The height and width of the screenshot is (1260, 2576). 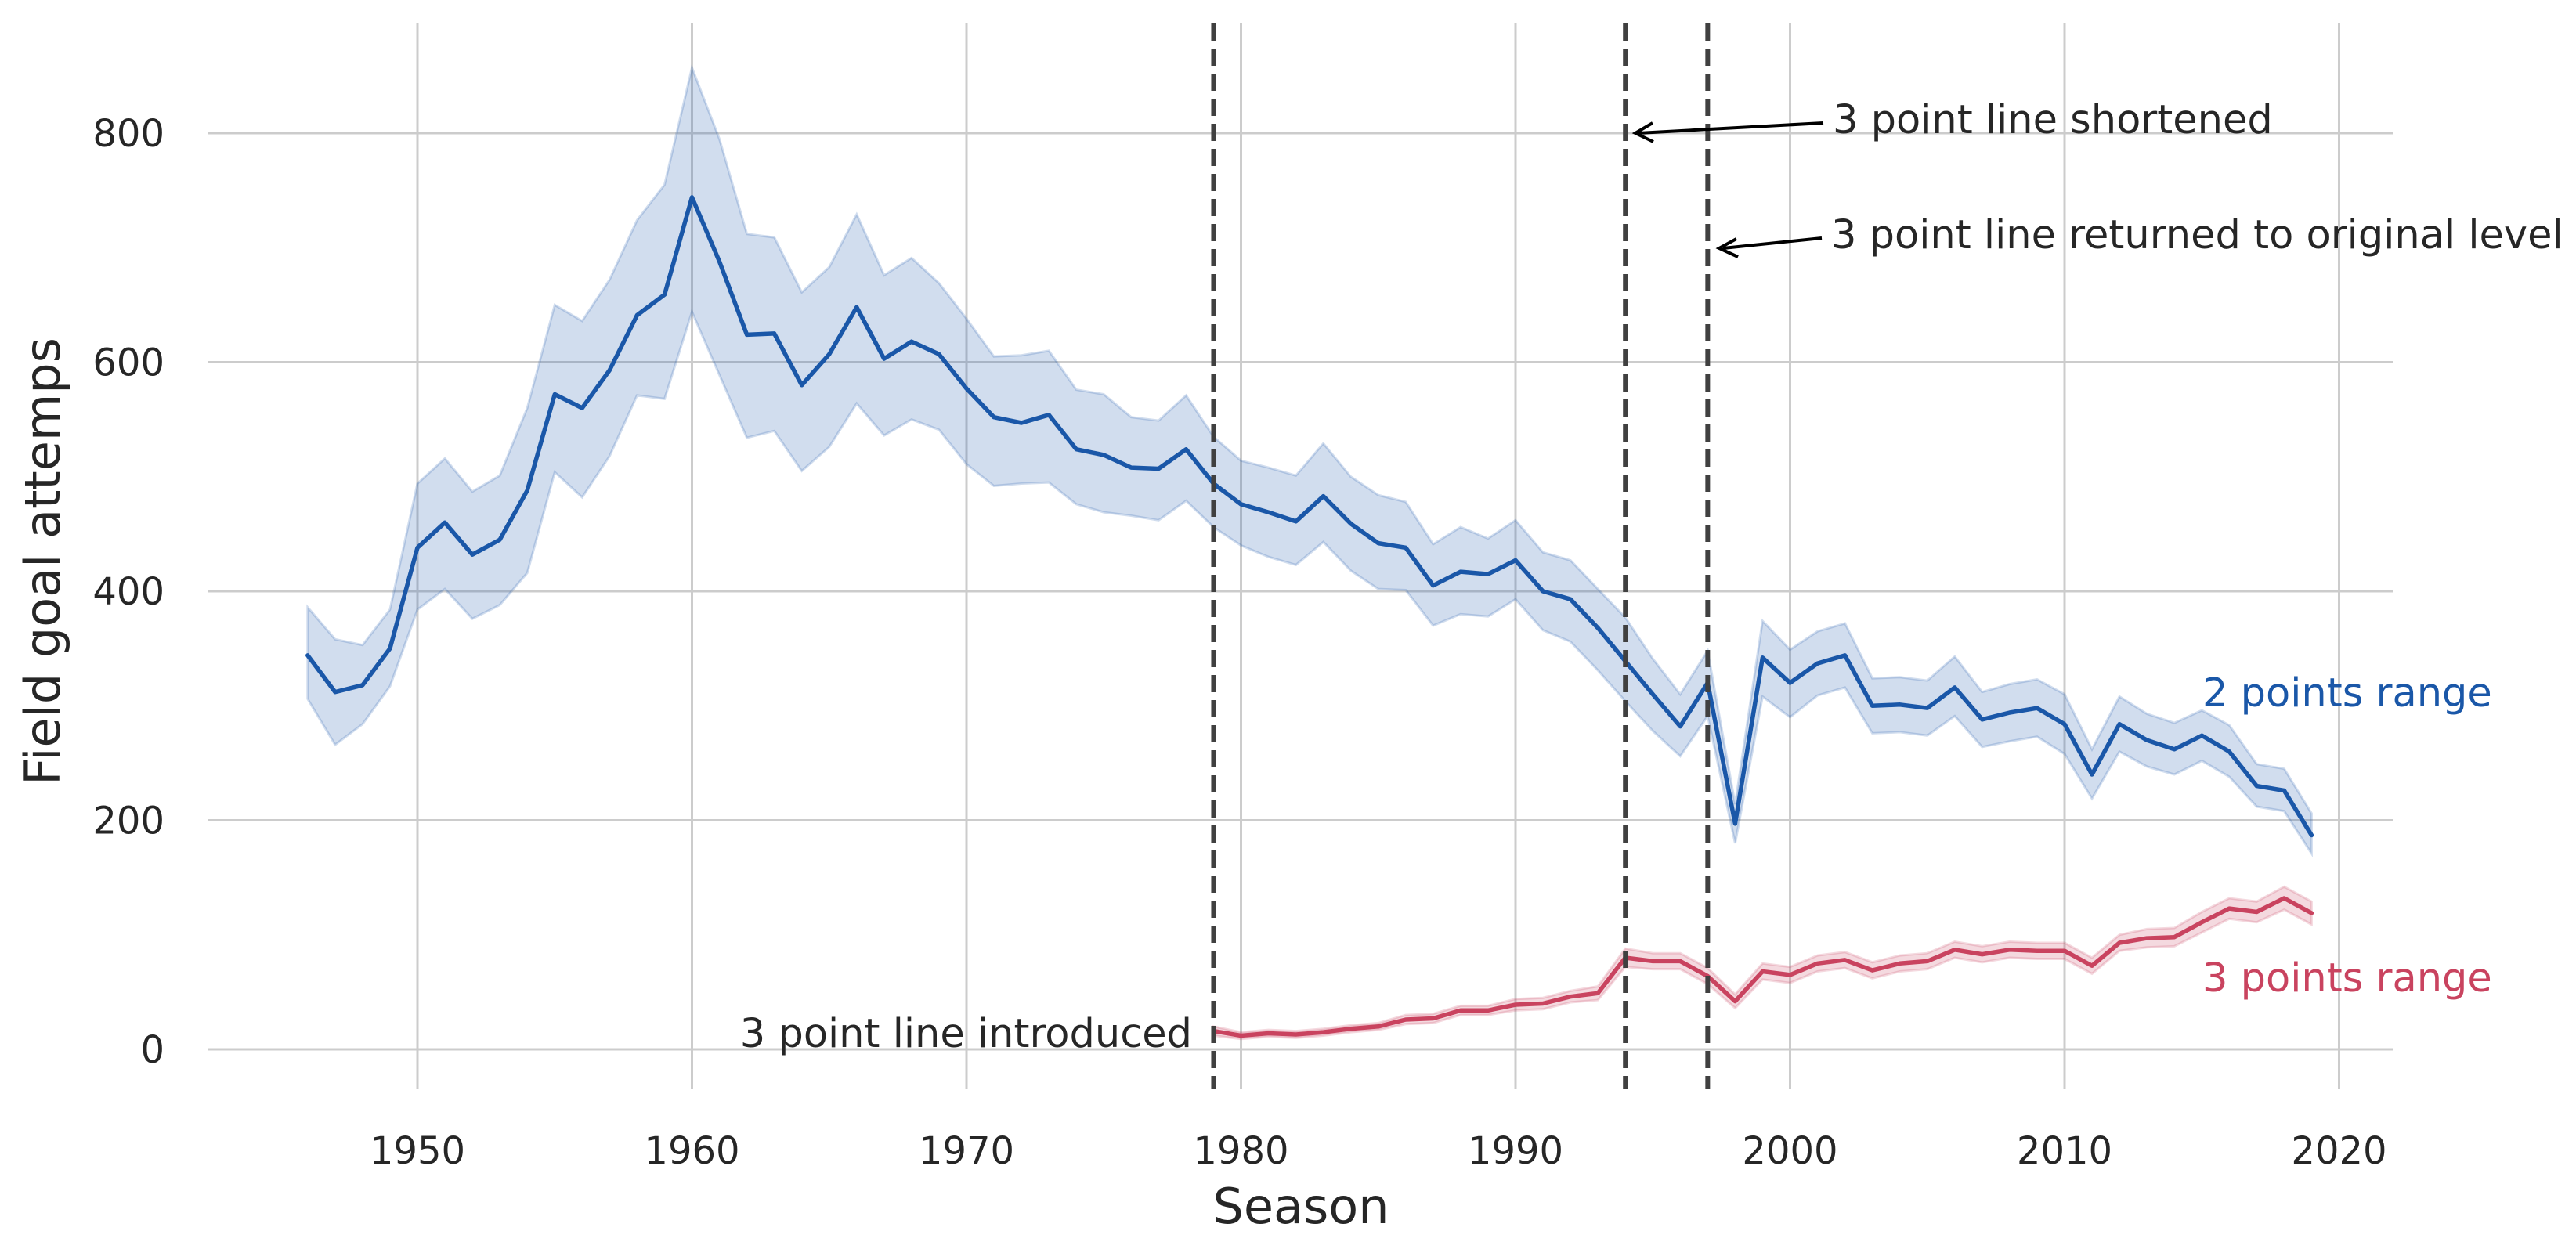 What do you see at coordinates (152, 1050) in the screenshot?
I see `y-tick-0: 0` at bounding box center [152, 1050].